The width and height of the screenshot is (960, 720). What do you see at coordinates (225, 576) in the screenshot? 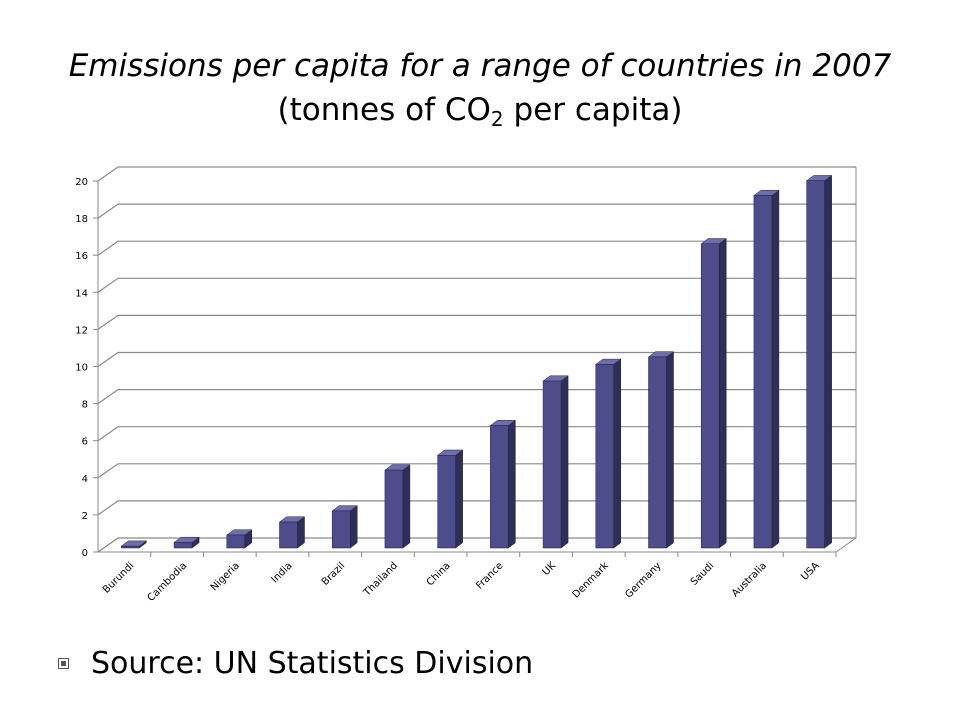
I see `x-tick-label: Nigeria` at bounding box center [225, 576].